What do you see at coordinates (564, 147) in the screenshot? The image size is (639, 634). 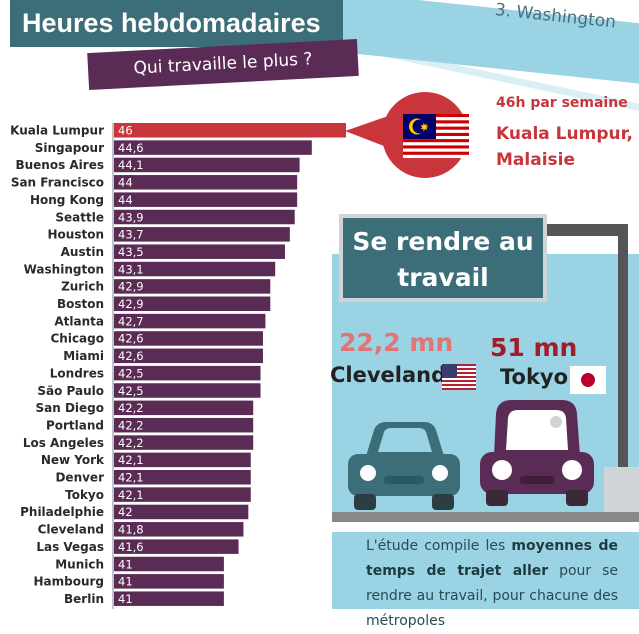 I see `callout-city: Kuala Lumpur, Malaisie` at bounding box center [564, 147].